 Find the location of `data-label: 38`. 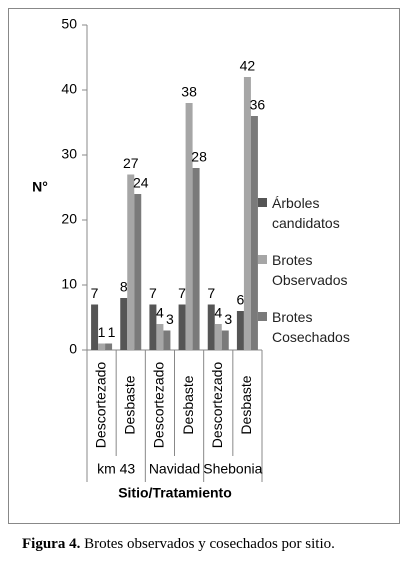

data-label: 38 is located at coordinates (189, 92).